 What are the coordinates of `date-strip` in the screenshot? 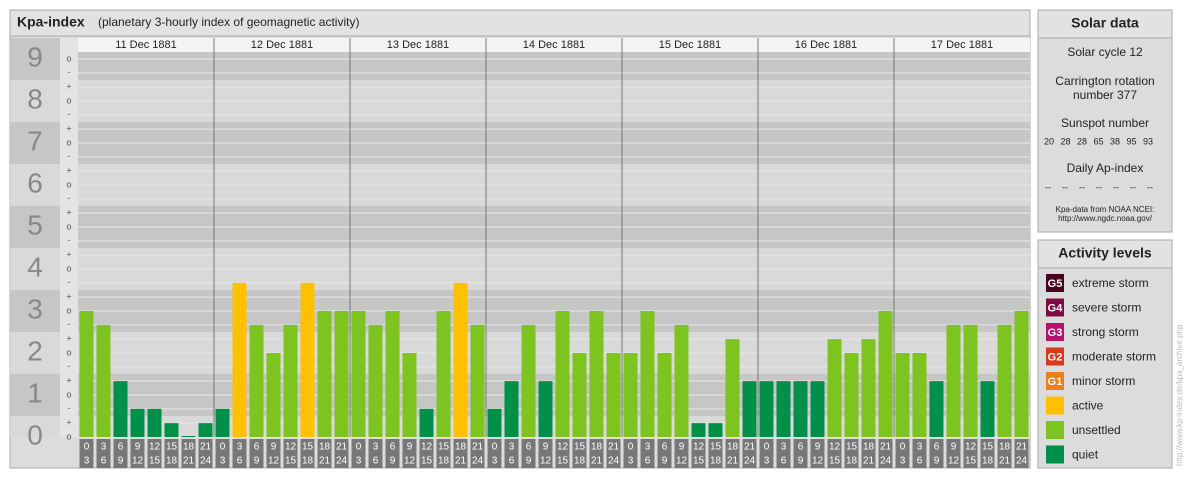 It's located at (554, 45).